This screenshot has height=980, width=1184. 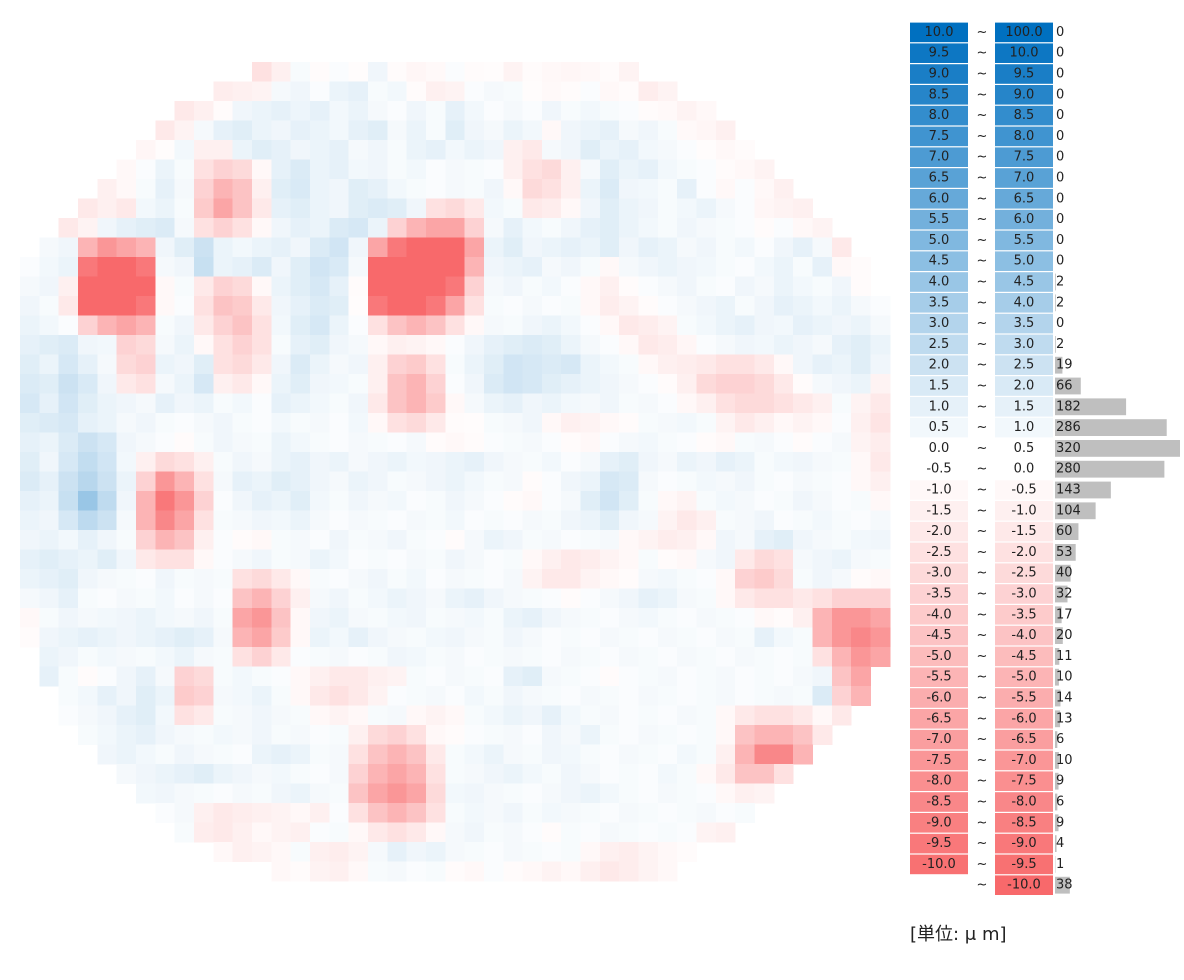 I want to click on histogram-count: 6, so click(x=1060, y=739).